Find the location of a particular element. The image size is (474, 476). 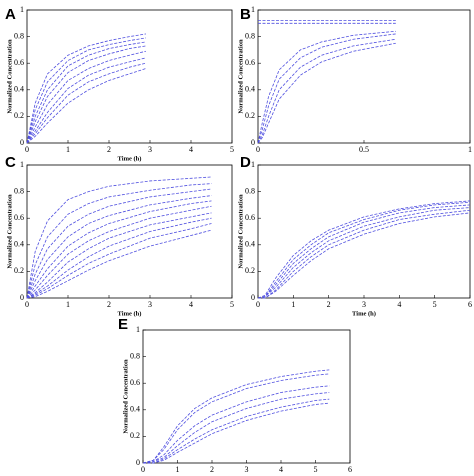

x-tick-label: 0.5 is located at coordinates (364, 149).